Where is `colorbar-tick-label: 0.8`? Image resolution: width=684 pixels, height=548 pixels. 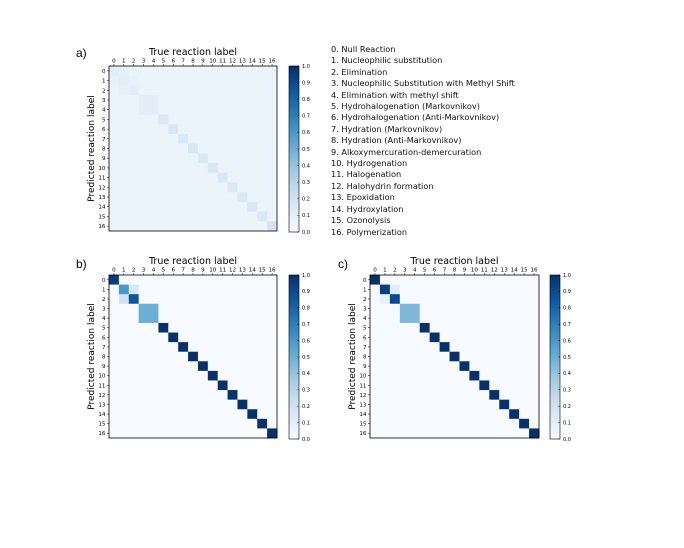
colorbar-tick-label: 0.8 is located at coordinates (306, 309).